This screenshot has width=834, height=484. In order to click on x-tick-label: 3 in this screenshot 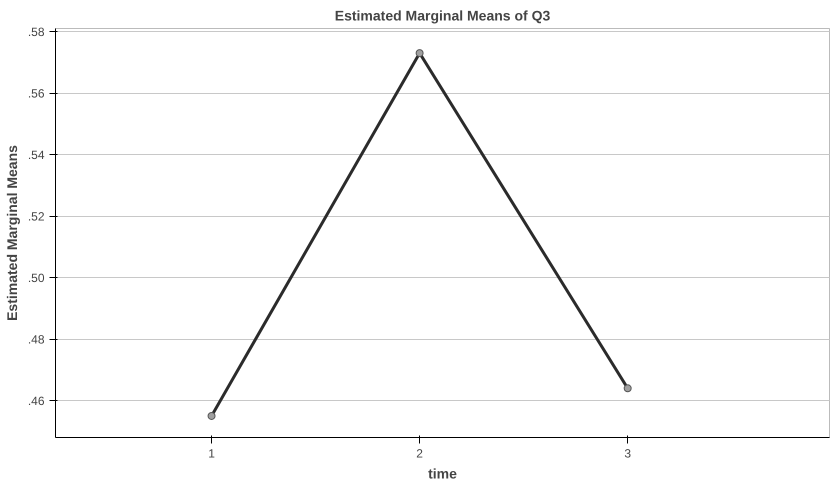, I will do `click(628, 453)`.